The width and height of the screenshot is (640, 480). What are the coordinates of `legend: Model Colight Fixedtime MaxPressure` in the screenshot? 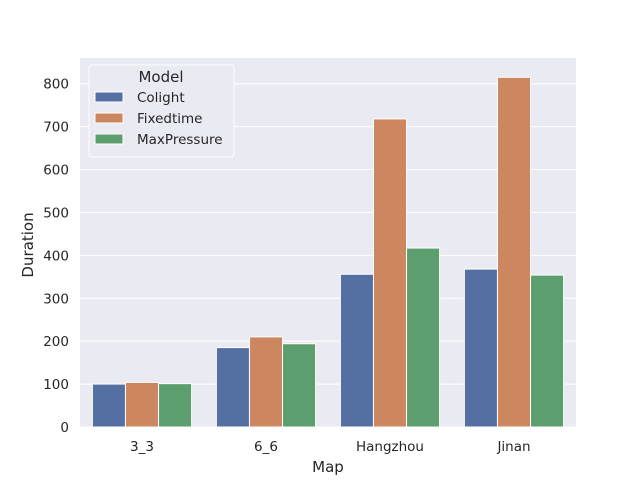 It's located at (161, 111).